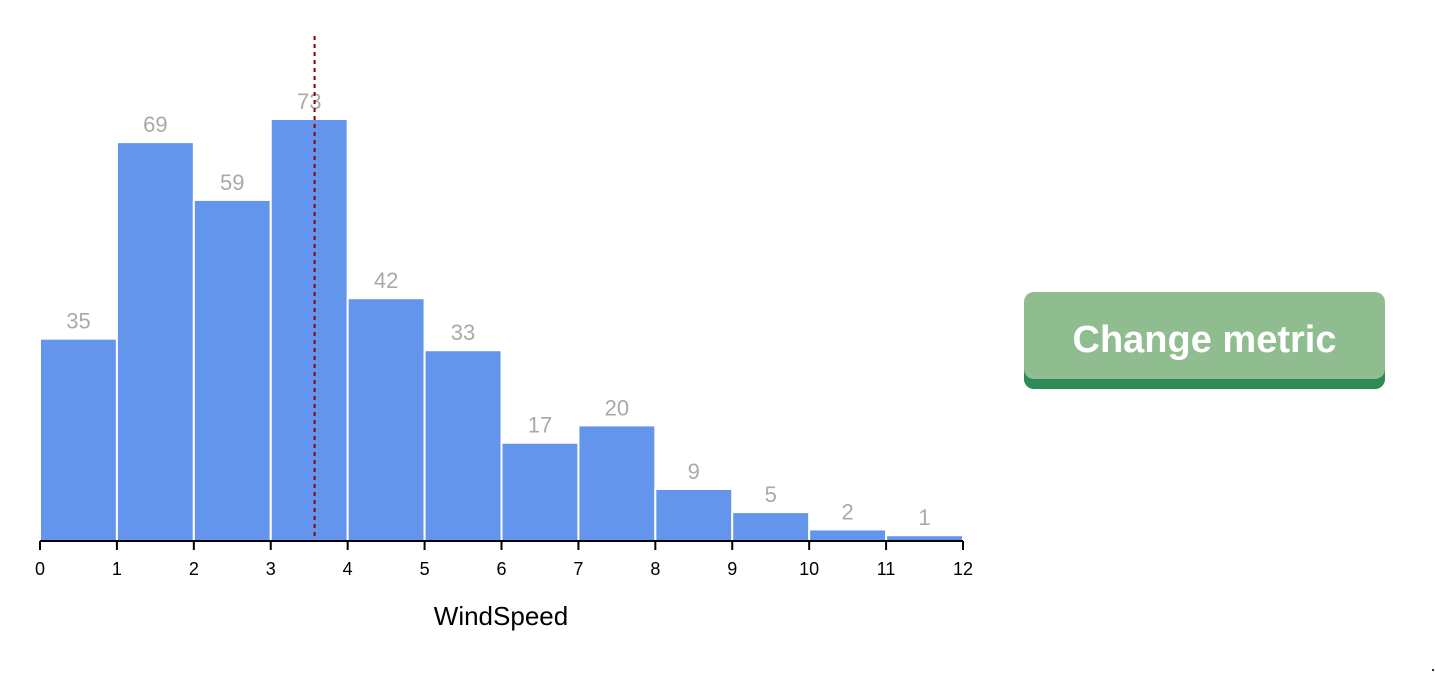 Image resolution: width=1435 pixels, height=673 pixels. Describe the element at coordinates (232, 182) in the screenshot. I see `bar-value-label: 59` at that location.